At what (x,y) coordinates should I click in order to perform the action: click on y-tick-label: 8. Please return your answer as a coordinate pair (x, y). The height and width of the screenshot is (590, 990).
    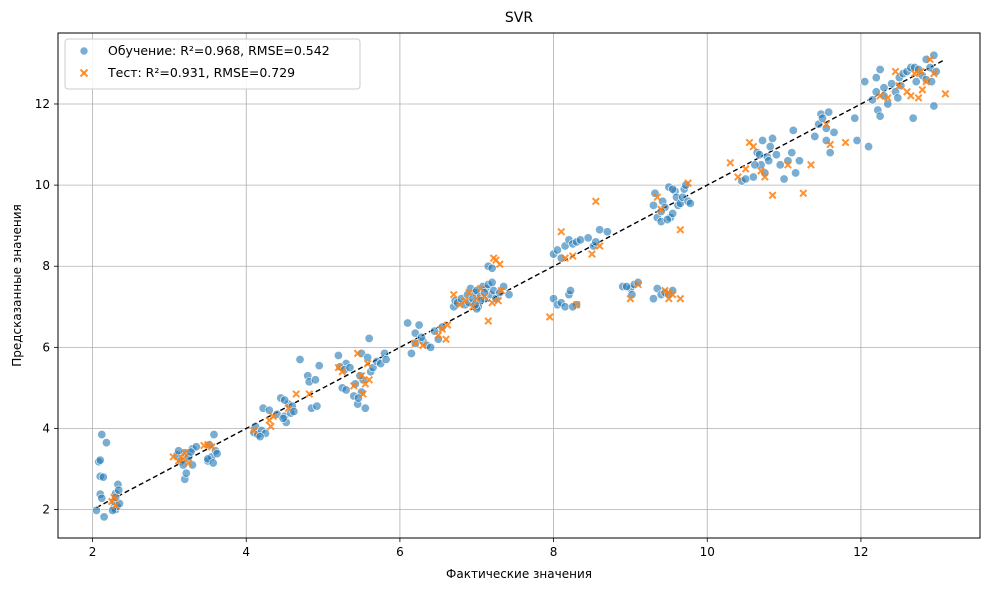
    Looking at the image, I should click on (46, 266).